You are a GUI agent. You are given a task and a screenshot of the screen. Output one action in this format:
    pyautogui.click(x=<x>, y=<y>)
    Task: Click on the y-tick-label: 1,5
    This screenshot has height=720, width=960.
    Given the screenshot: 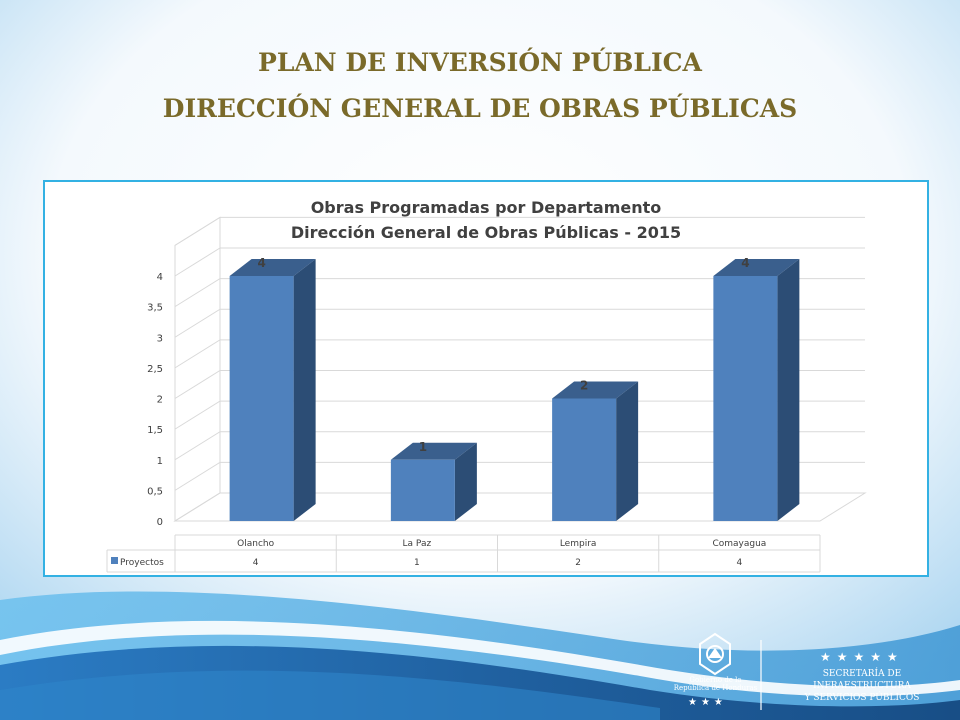 What is the action you would take?
    pyautogui.click(x=155, y=430)
    